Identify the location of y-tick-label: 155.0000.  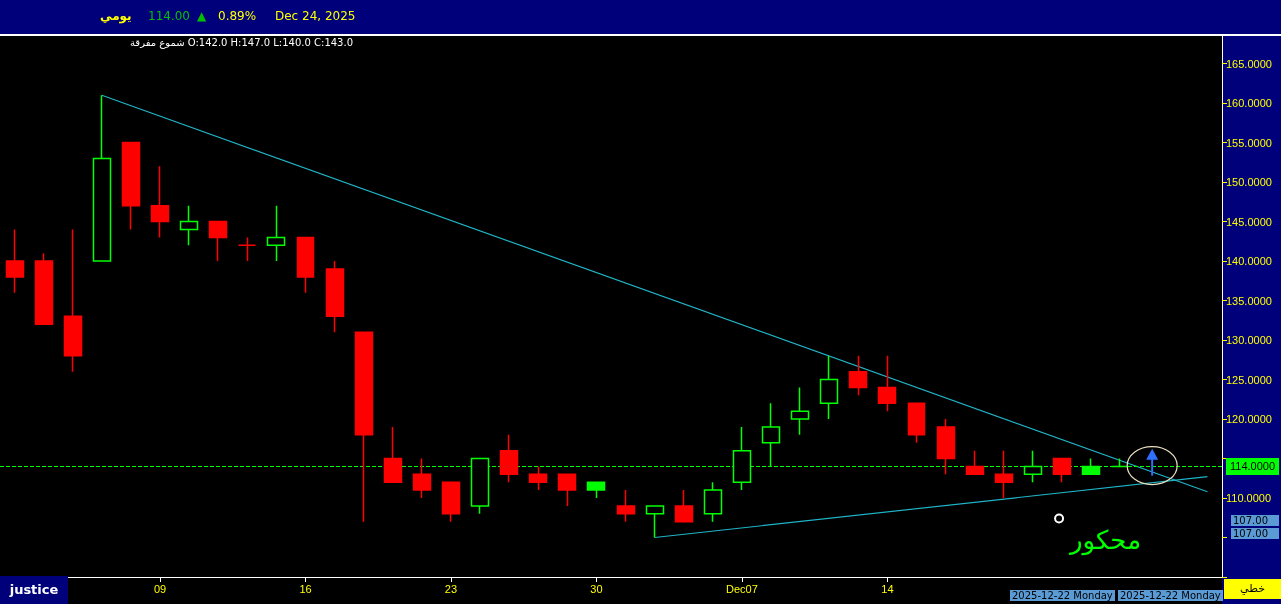
(1249, 142).